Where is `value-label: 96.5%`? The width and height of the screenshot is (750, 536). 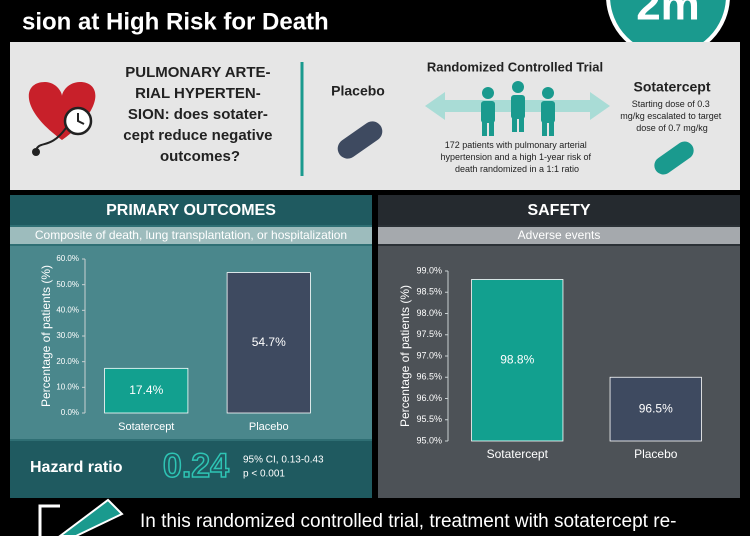
value-label: 96.5% is located at coordinates (656, 408).